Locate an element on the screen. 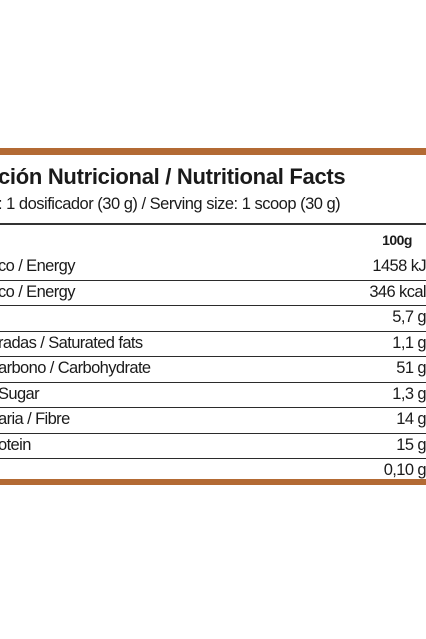  table-row: co / Energy 1458 kJ is located at coordinates (213, 268).